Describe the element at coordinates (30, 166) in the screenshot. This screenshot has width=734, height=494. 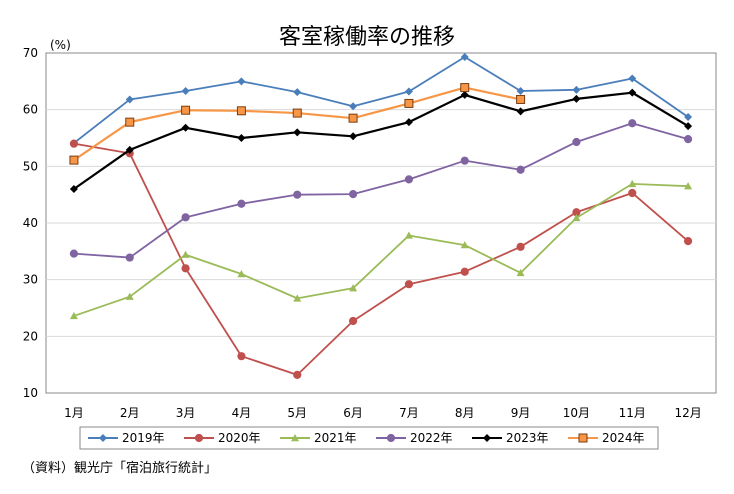
I see `y-tick-label: 50` at that location.